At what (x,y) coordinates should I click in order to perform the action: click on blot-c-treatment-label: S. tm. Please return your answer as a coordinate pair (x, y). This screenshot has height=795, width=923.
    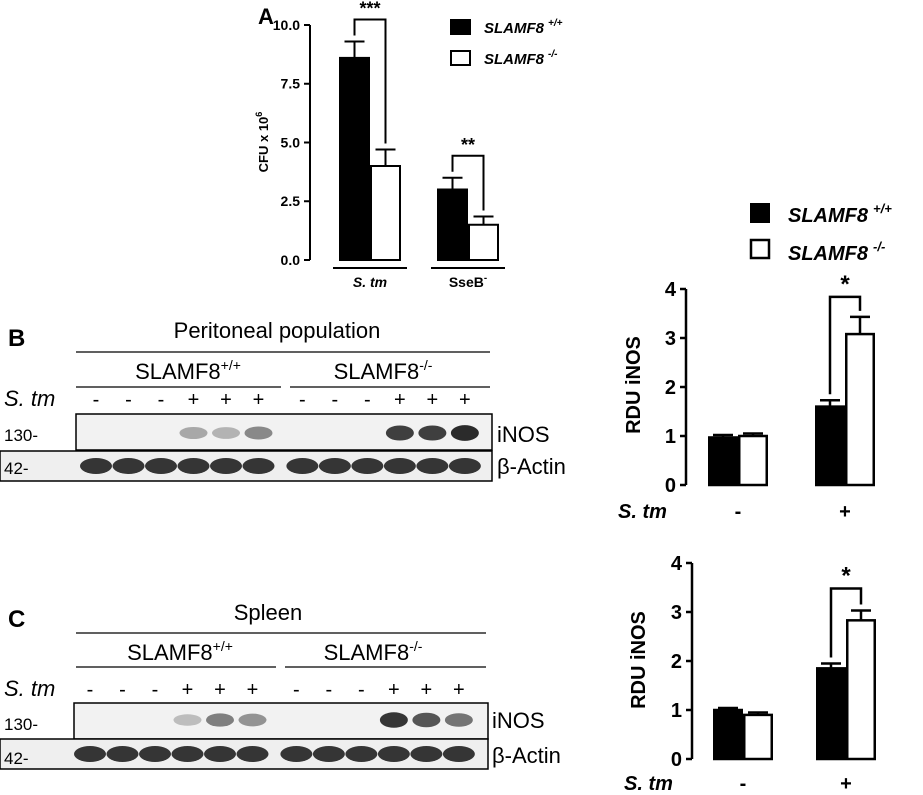
    Looking at the image, I should click on (29, 688).